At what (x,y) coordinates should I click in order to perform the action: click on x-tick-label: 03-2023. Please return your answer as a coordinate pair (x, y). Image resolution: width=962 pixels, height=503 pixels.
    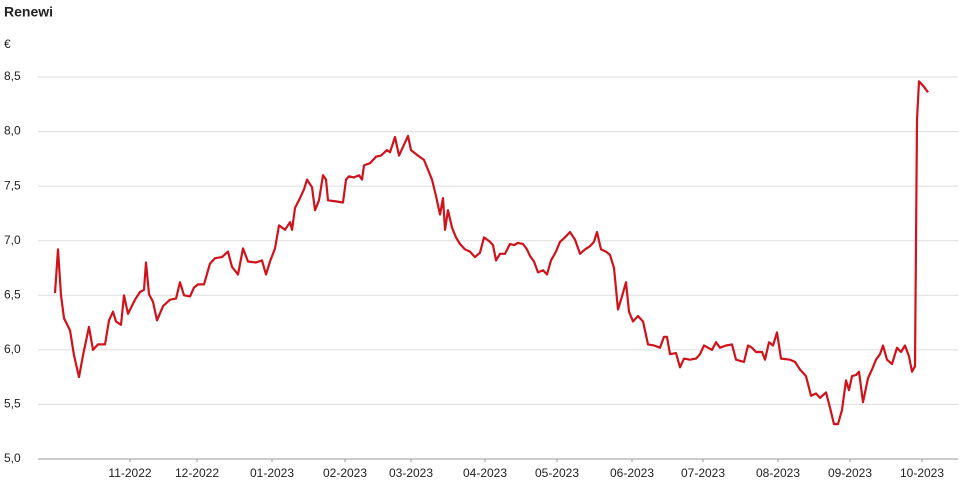
    Looking at the image, I should click on (411, 473).